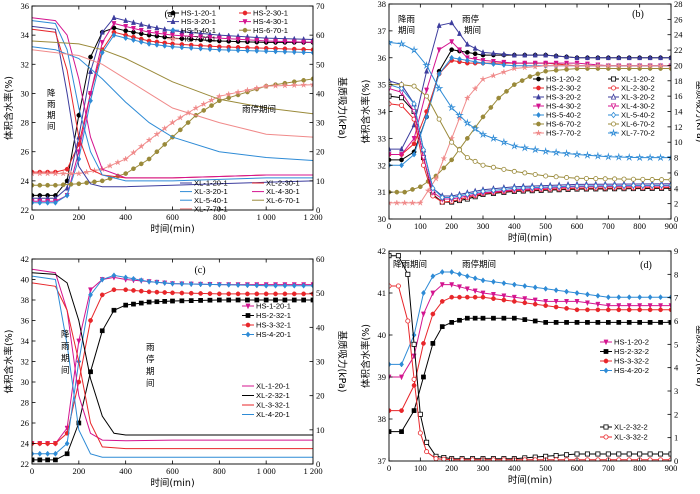 This screenshot has height=494, width=700. Describe the element at coordinates (211, 200) in the screenshot. I see `legend-entry: XL-5-40-1` at that location.